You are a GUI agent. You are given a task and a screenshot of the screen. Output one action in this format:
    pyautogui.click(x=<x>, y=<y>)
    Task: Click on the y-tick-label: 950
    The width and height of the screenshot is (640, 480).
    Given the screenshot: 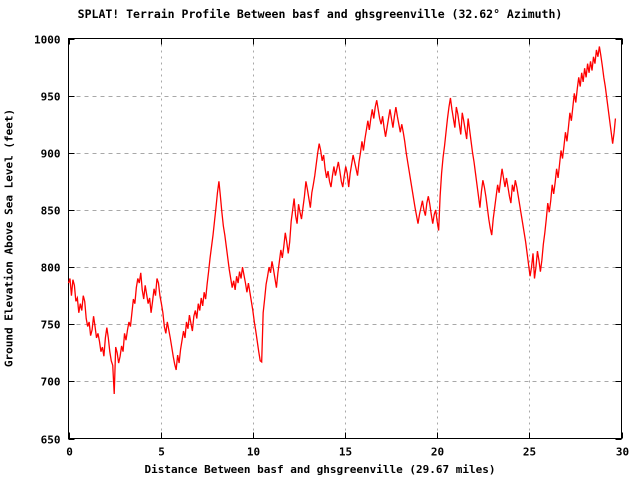 What is the action you would take?
    pyautogui.click(x=51, y=97)
    